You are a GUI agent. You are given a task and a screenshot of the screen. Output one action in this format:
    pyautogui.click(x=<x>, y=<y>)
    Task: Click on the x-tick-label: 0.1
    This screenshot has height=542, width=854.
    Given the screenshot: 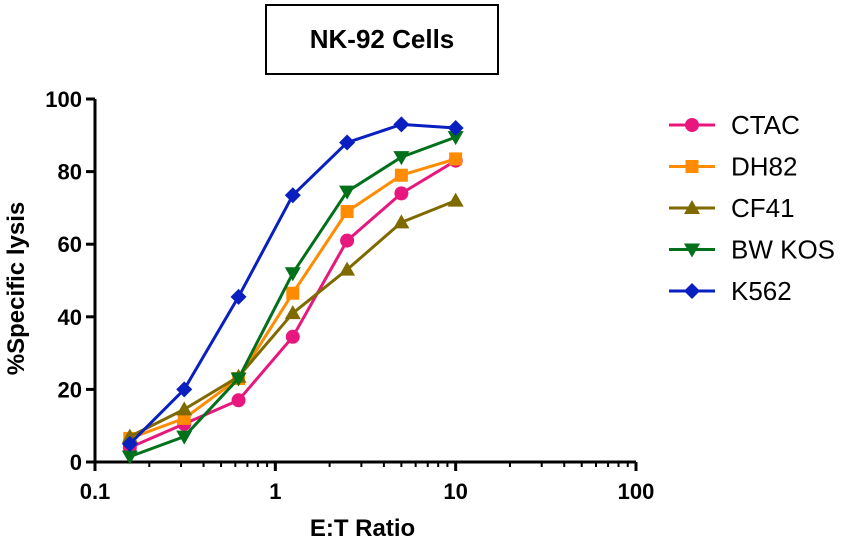 What is the action you would take?
    pyautogui.click(x=95, y=491)
    